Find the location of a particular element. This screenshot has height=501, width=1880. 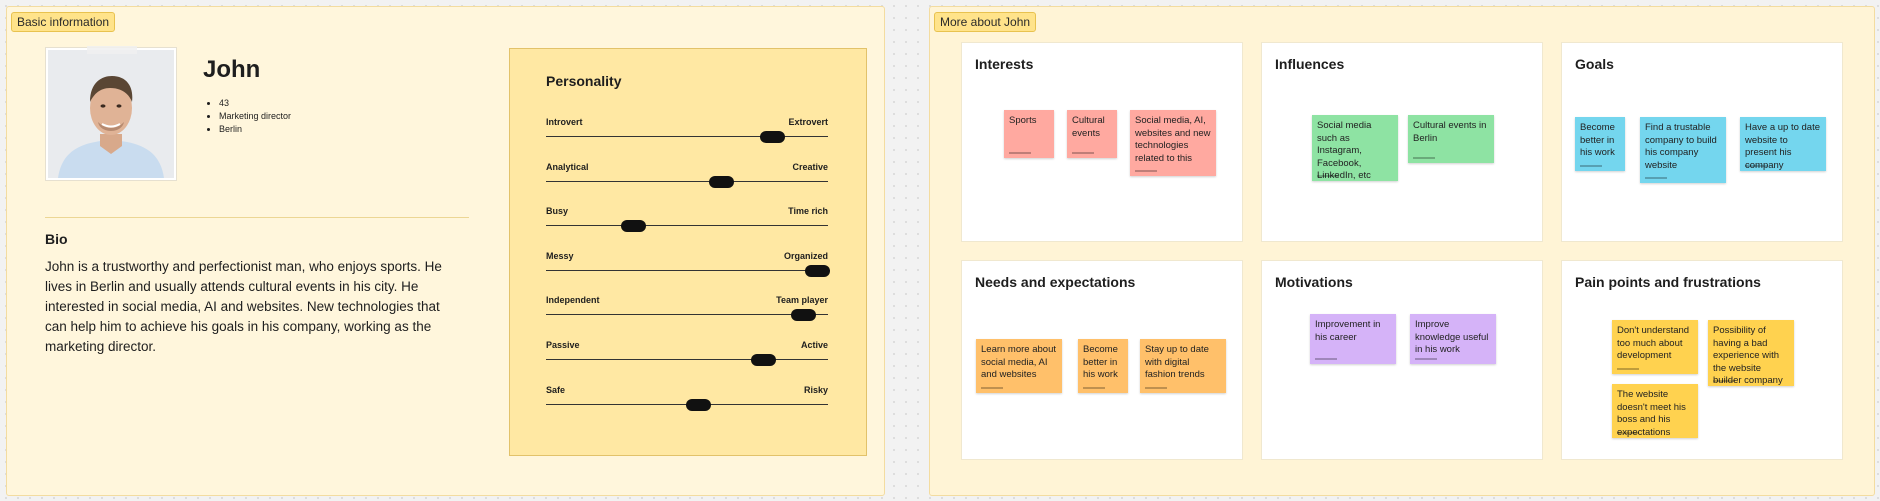

section-tag-basic: Basic information is located at coordinates (63, 22).